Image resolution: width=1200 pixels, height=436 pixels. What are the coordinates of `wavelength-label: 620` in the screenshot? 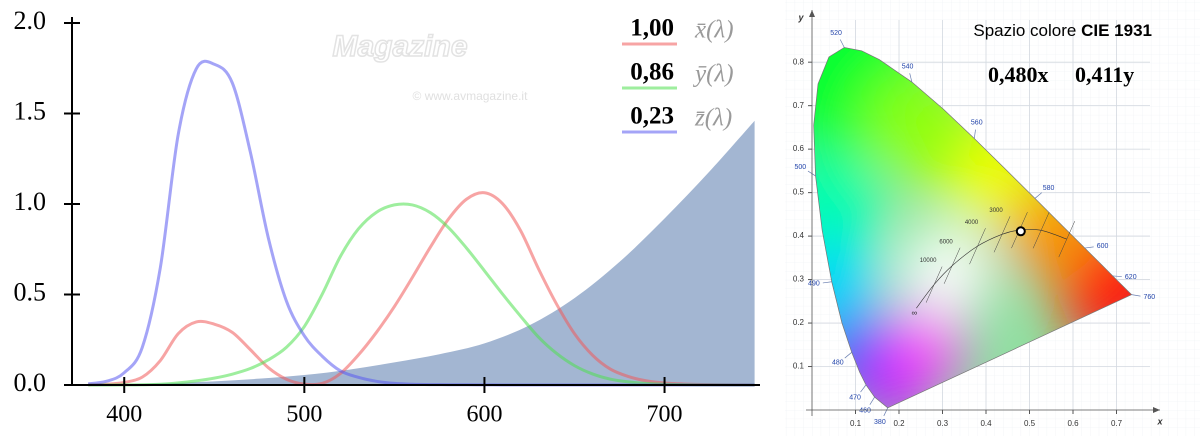 It's located at (1131, 277).